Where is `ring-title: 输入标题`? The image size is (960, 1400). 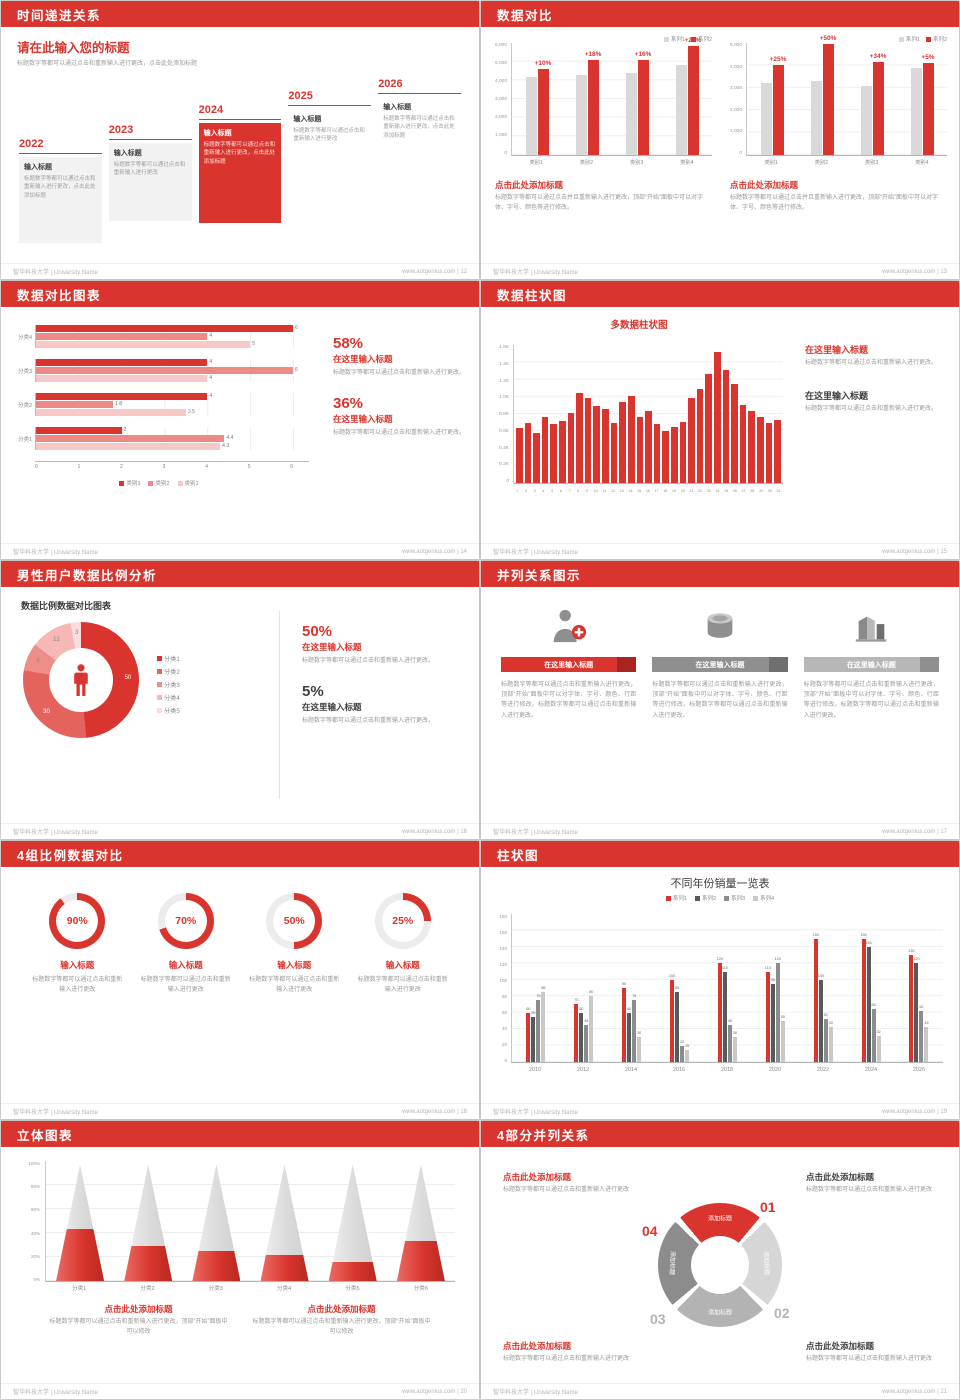
ring-title: 输入标题 is located at coordinates (402, 965).